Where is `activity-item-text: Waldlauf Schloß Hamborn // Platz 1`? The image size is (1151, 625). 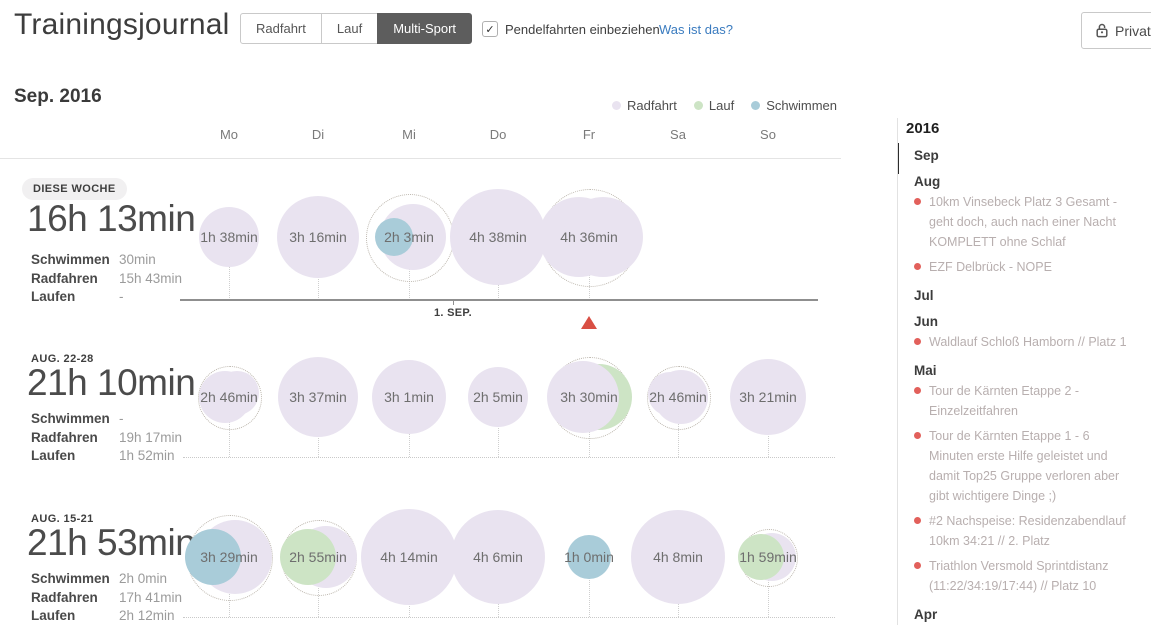 activity-item-text: Waldlauf Schloß Hamborn // Platz 1 is located at coordinates (1028, 342).